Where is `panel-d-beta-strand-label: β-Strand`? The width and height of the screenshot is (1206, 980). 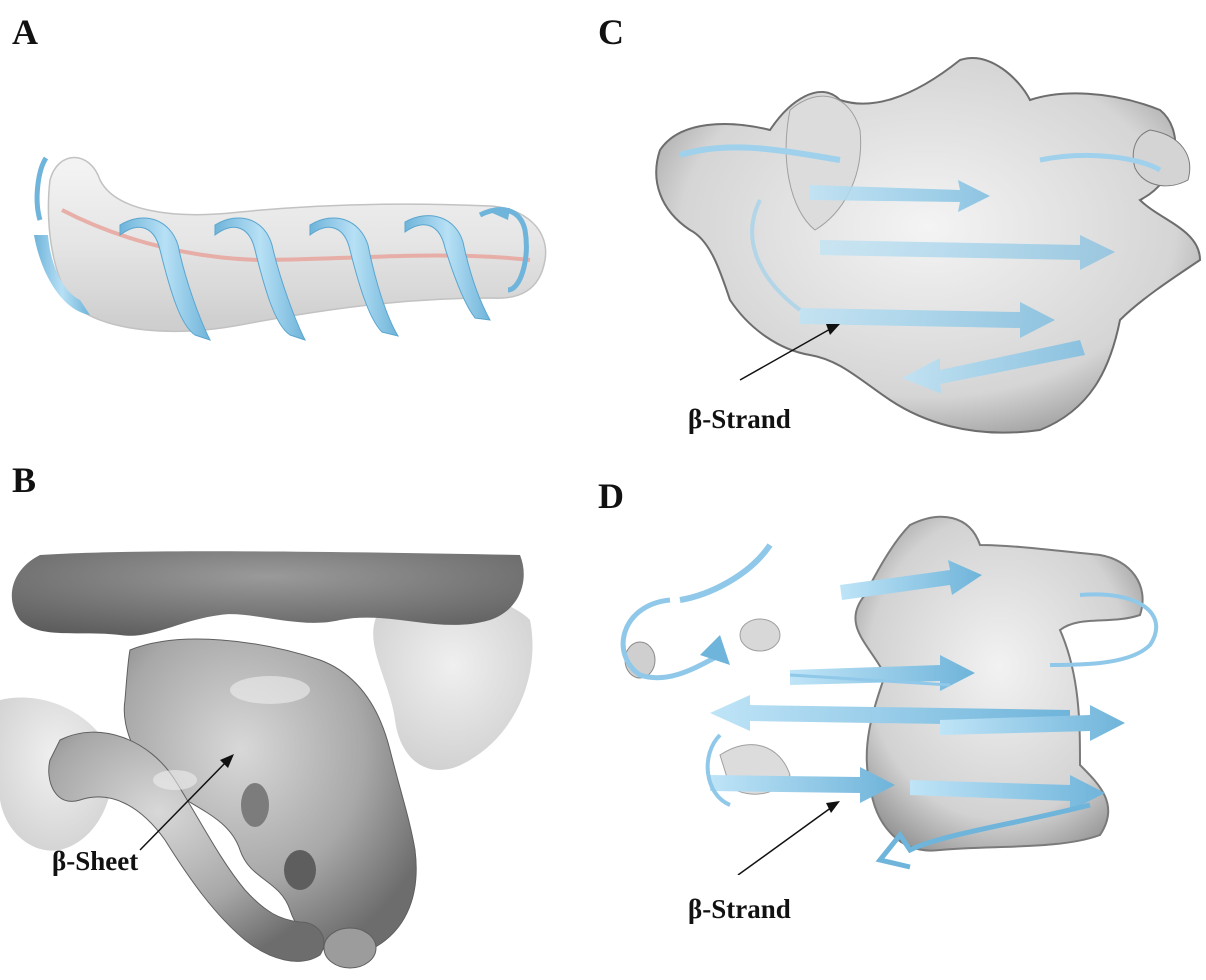 panel-d-beta-strand-label: β-Strand is located at coordinates (739, 909).